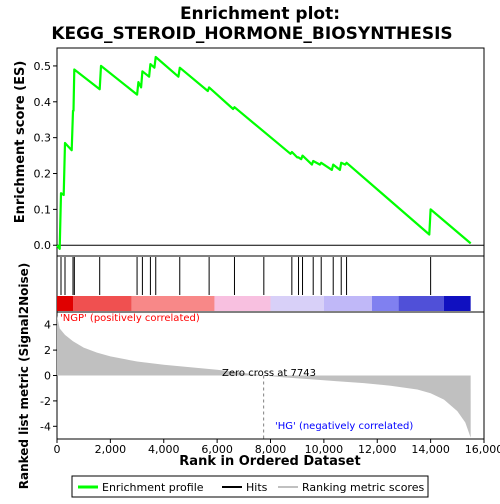 The image size is (500, 504). What do you see at coordinates (269, 373) in the screenshot?
I see `zero-cross-label: Zero cross at 7743` at bounding box center [269, 373].